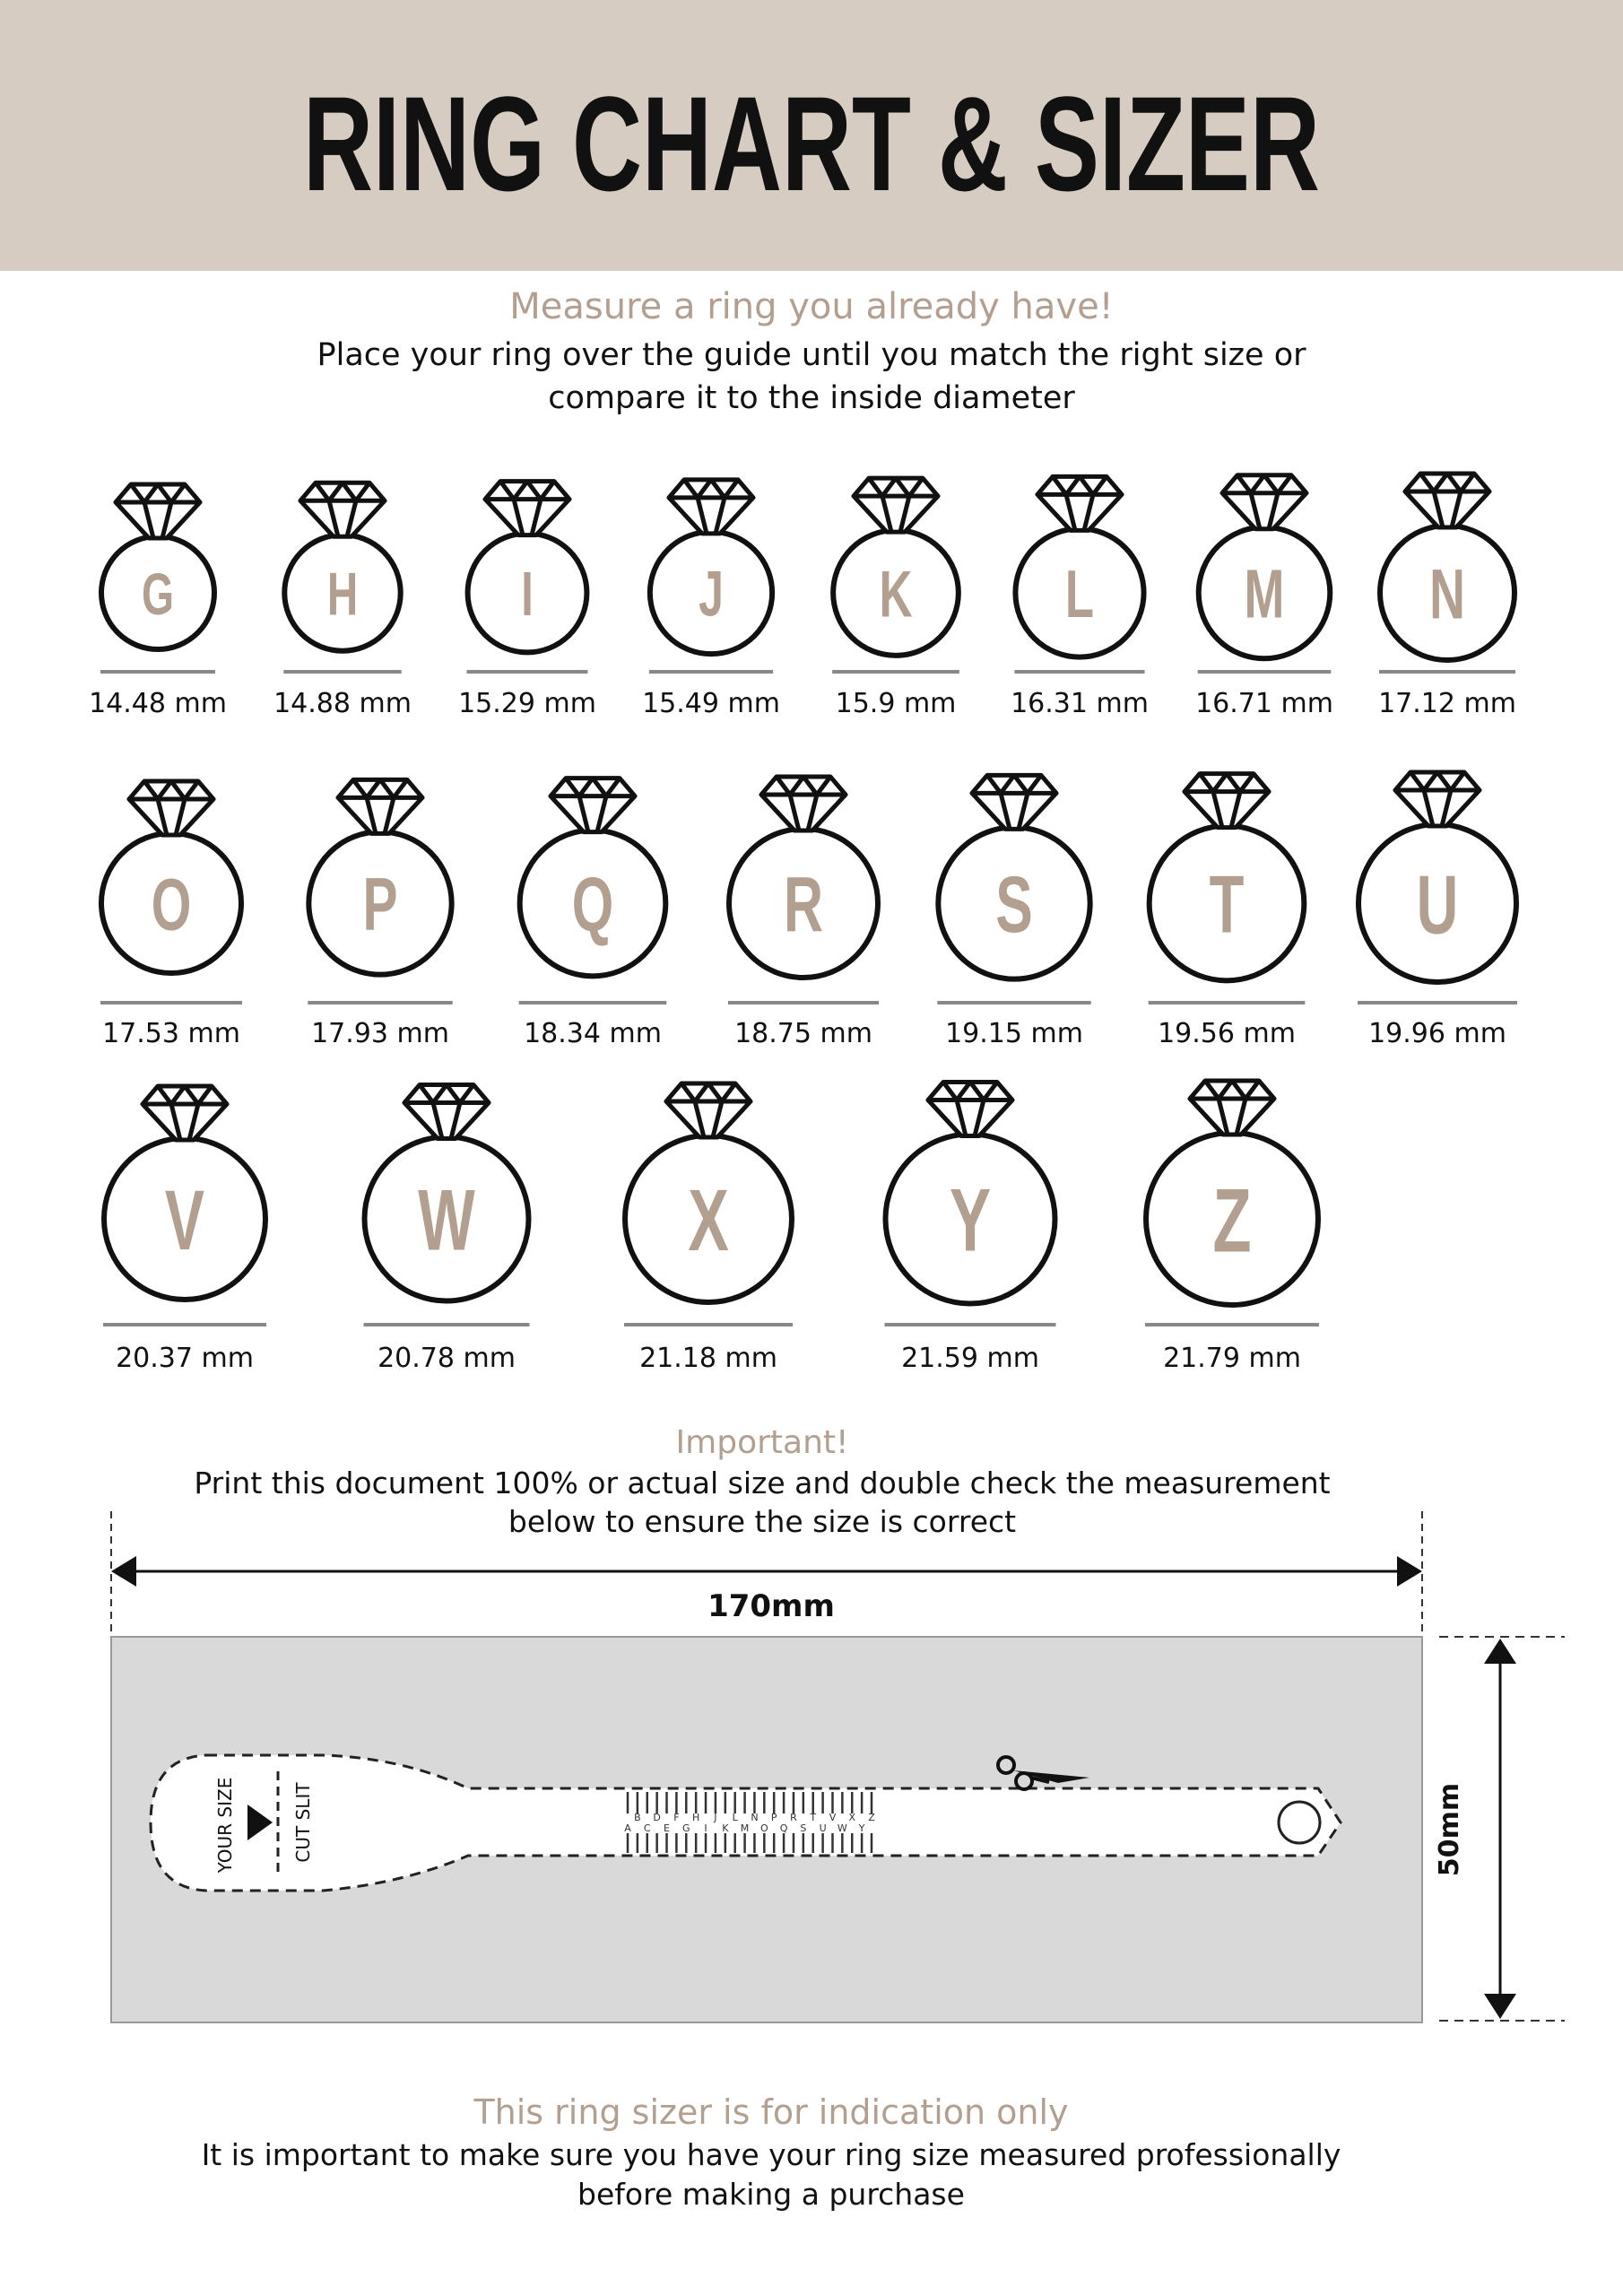  I want to click on ring-size-H: H 14.88 mm, so click(342, 599).